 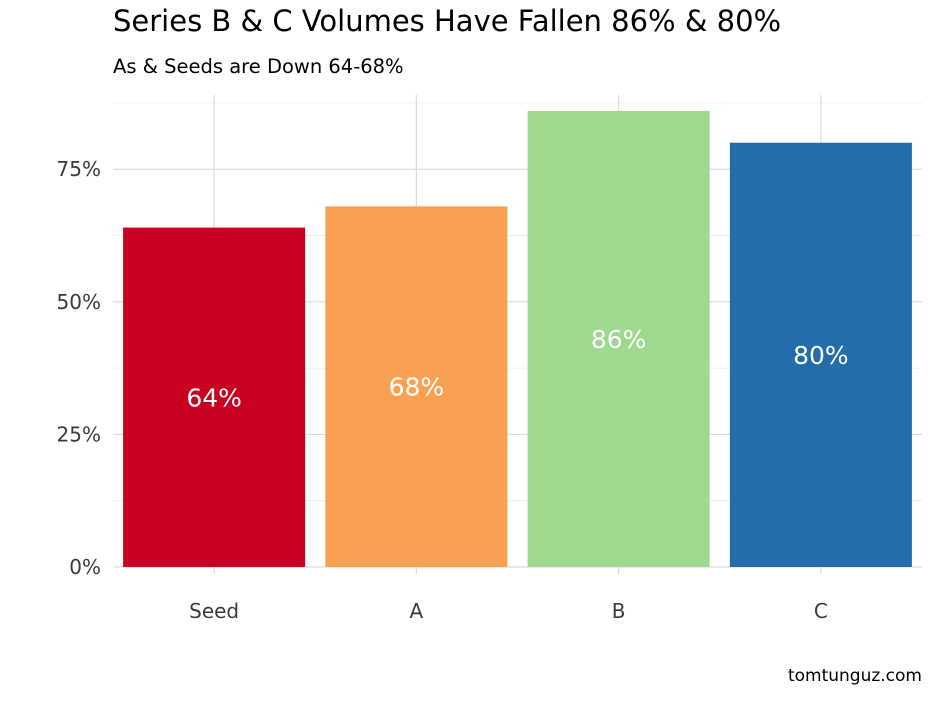 I want to click on bar-b, so click(x=618, y=339).